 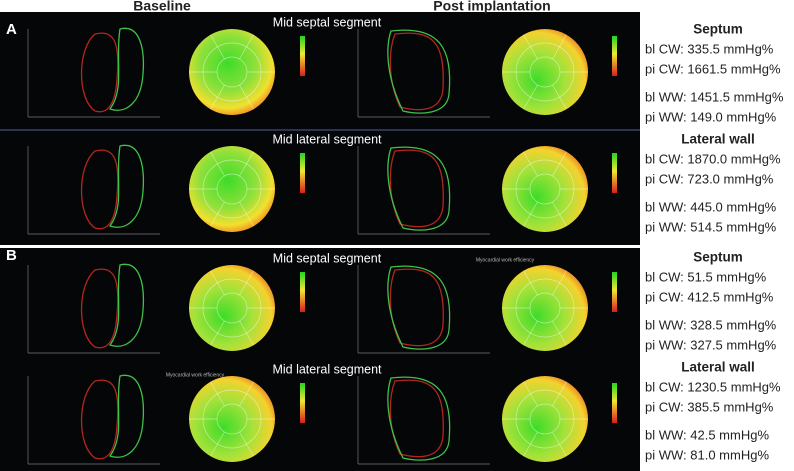 What do you see at coordinates (707, 454) in the screenshot?
I see `stat-line: pi WW: 81.0 mmHg%` at bounding box center [707, 454].